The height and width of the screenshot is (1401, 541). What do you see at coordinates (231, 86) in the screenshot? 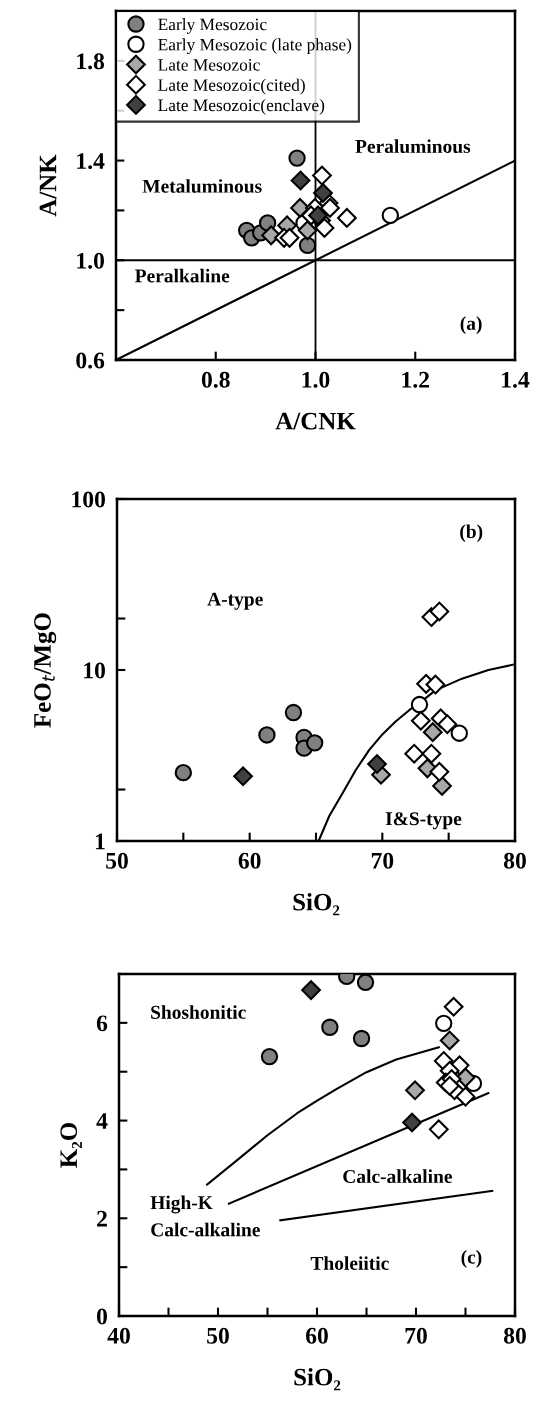
I see `legend-label: Late Mesozoic(cited)` at bounding box center [231, 86].